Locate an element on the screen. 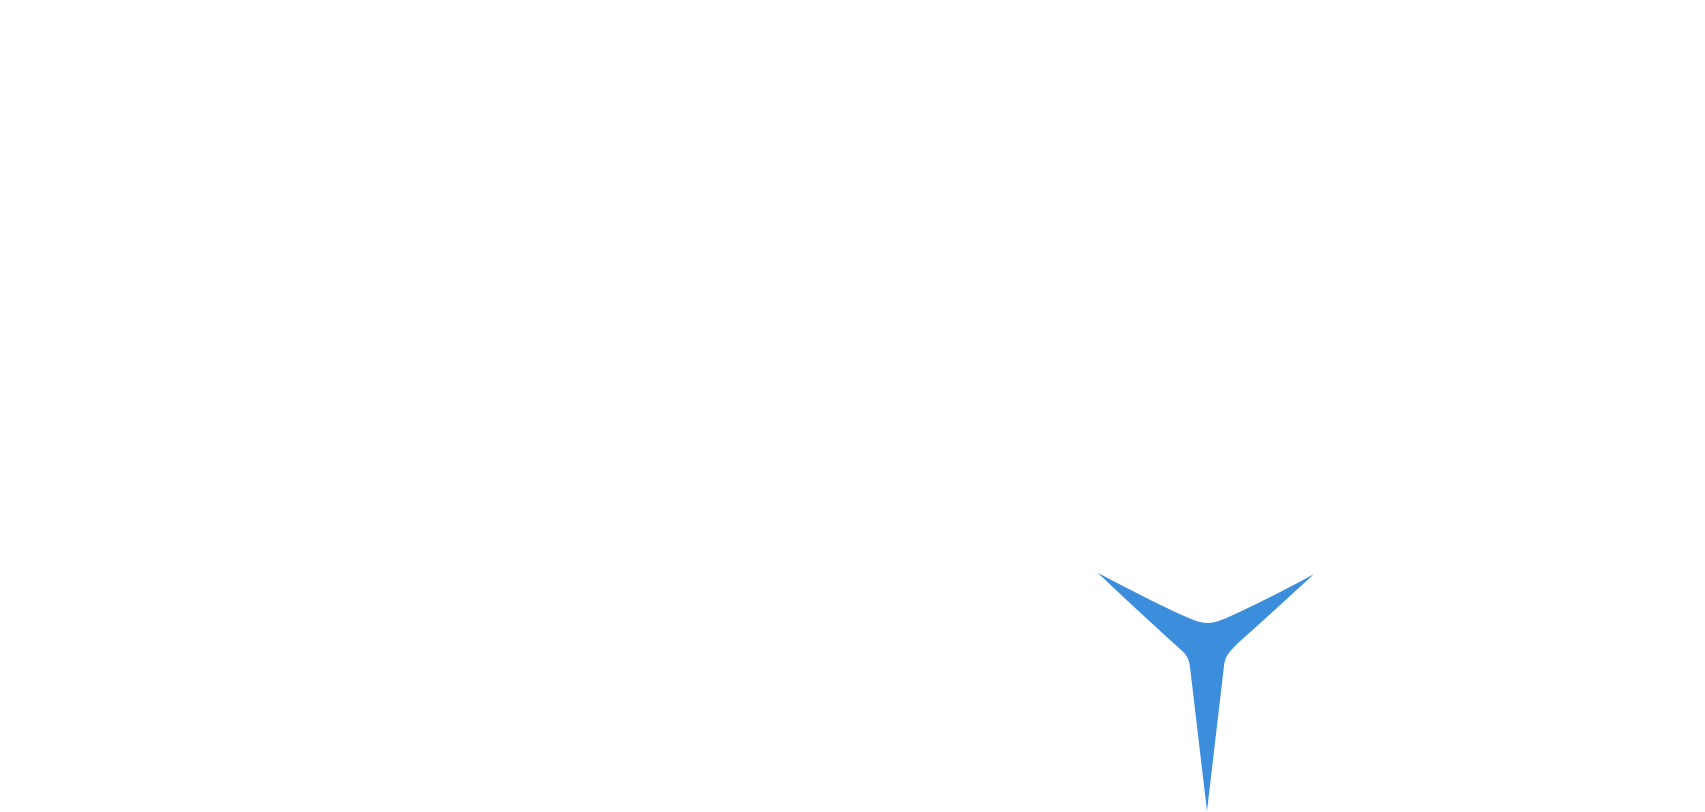 This screenshot has width=1705, height=812. tri-blade-star-icon is located at coordinates (1206, 692).